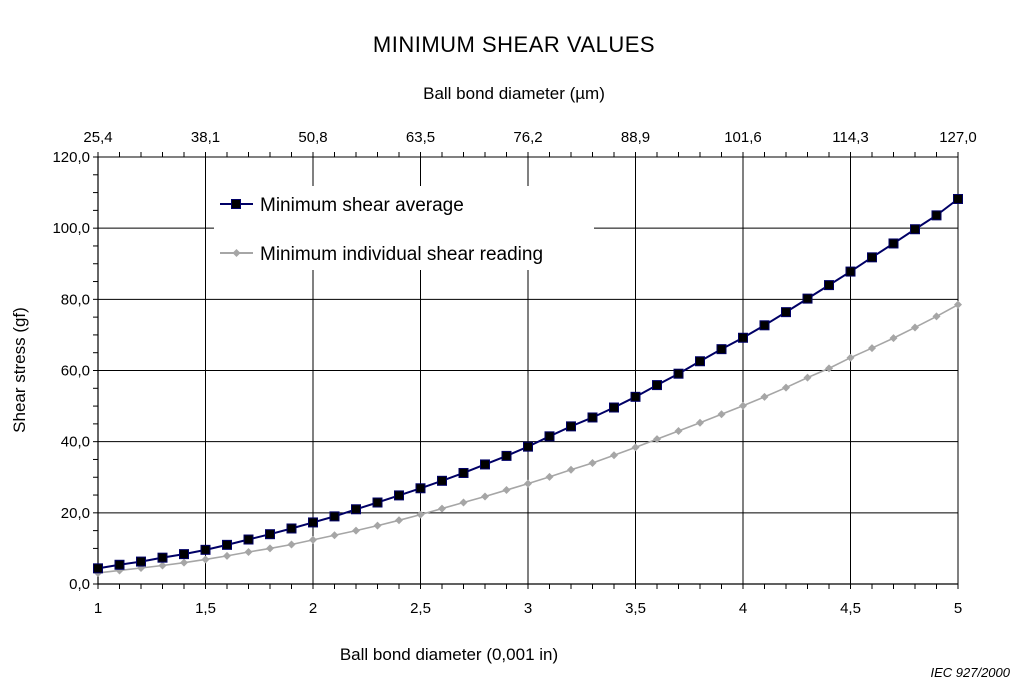 This screenshot has height=682, width=1027. I want to click on x-tick-label: 1, so click(98, 608).